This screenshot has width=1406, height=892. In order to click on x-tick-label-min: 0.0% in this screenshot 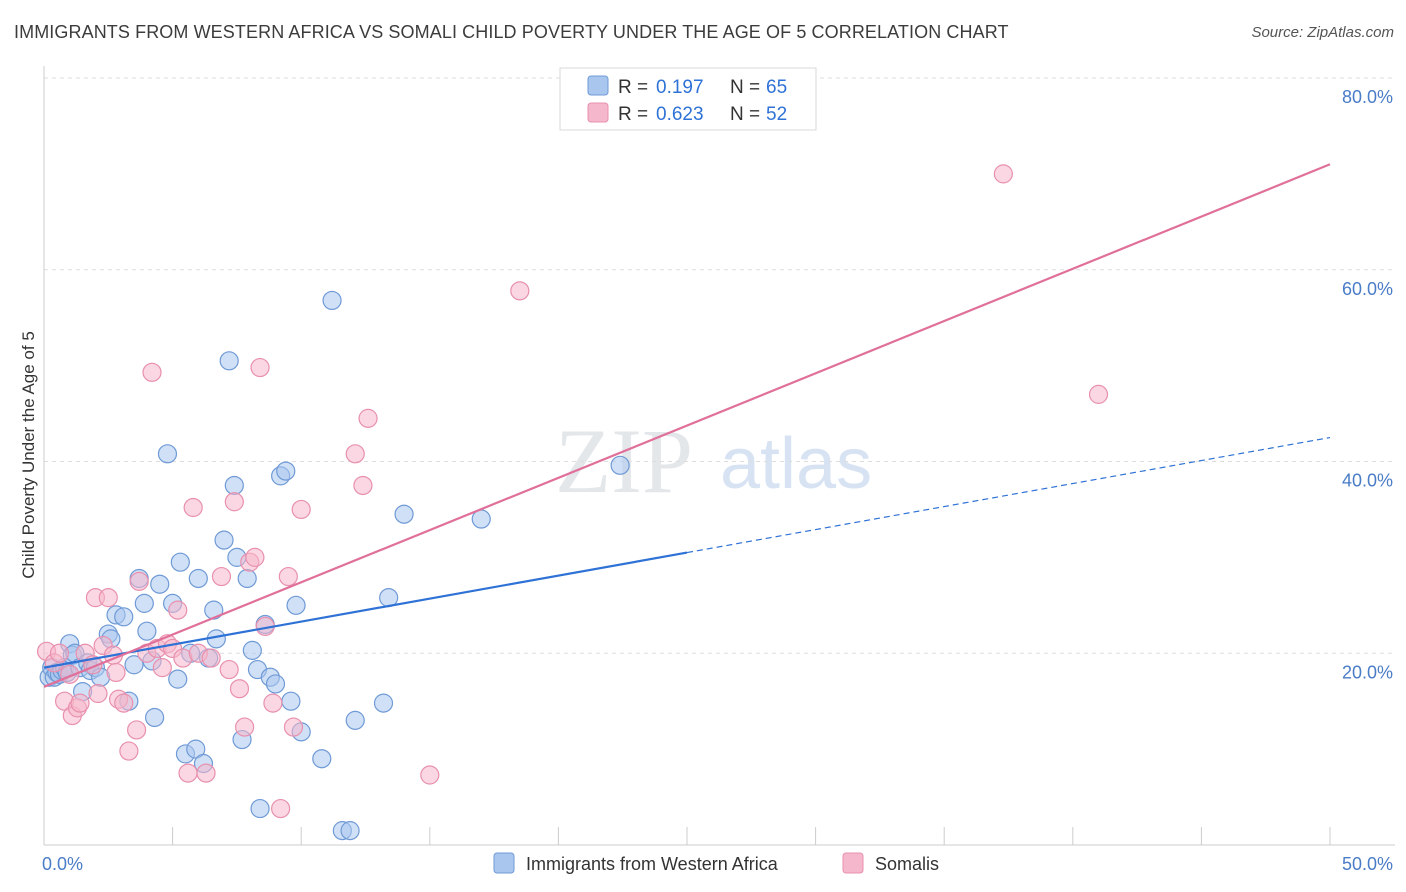, I will do `click(62, 864)`.